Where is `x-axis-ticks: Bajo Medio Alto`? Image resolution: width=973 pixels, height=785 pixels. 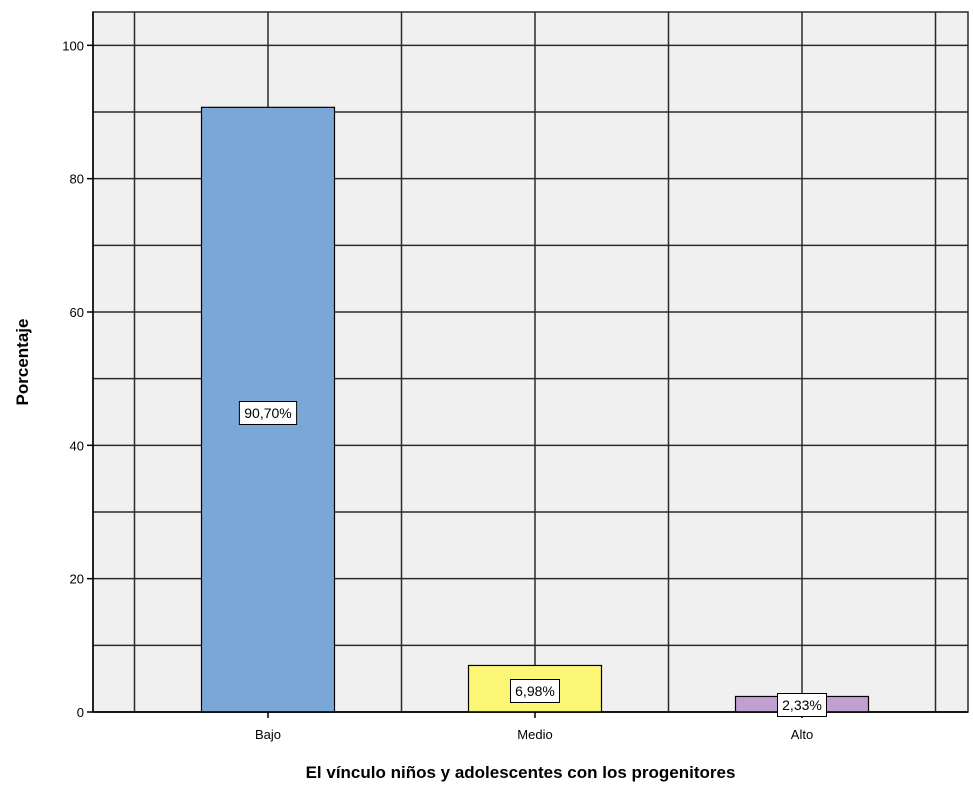 x-axis-ticks: Bajo Medio Alto is located at coordinates (534, 727).